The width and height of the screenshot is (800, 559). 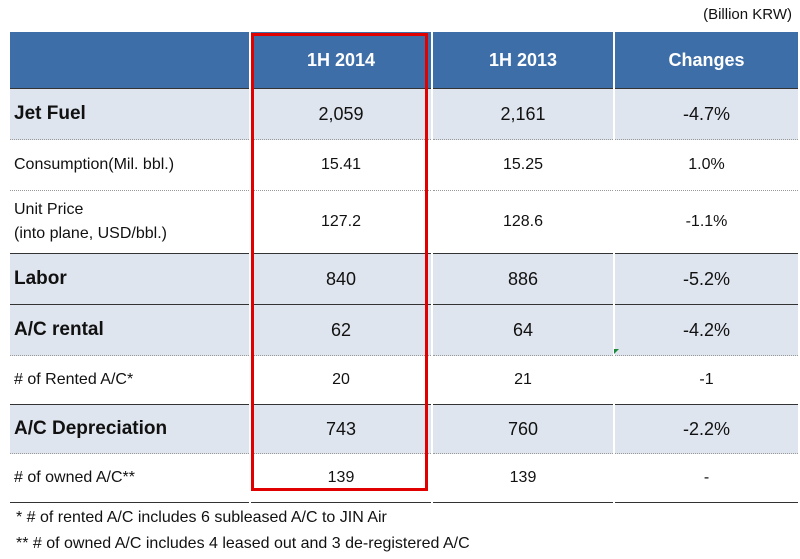 What do you see at coordinates (340, 165) in the screenshot?
I see `cell-1h-2014: 15.41` at bounding box center [340, 165].